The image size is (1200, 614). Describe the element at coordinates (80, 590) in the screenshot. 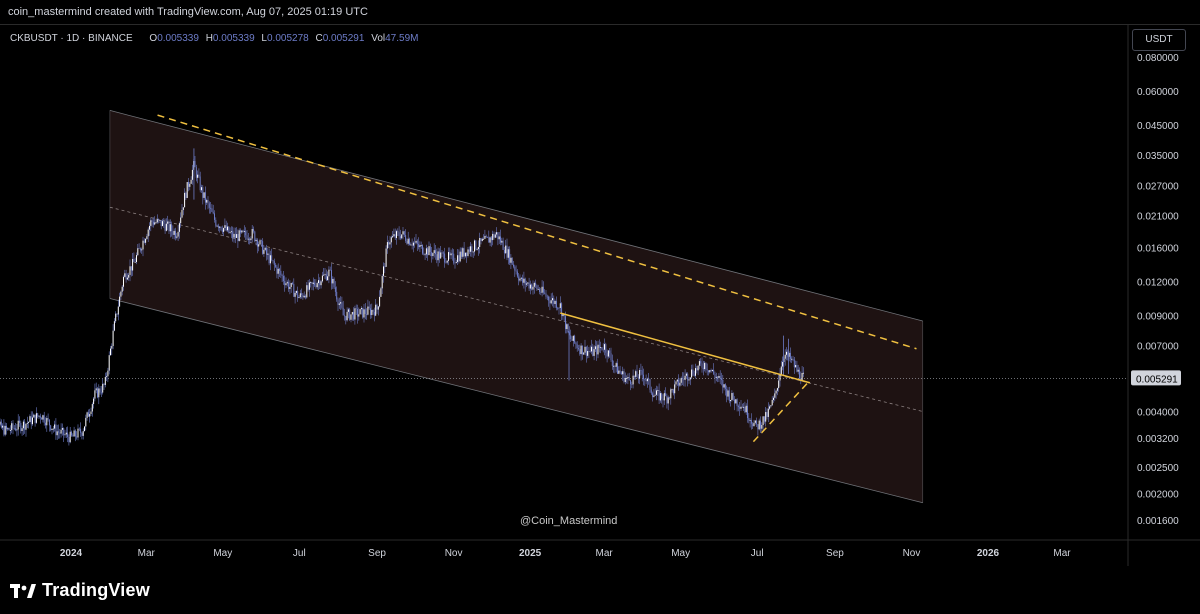

I see `tradingview-logo: TradingView` at that location.